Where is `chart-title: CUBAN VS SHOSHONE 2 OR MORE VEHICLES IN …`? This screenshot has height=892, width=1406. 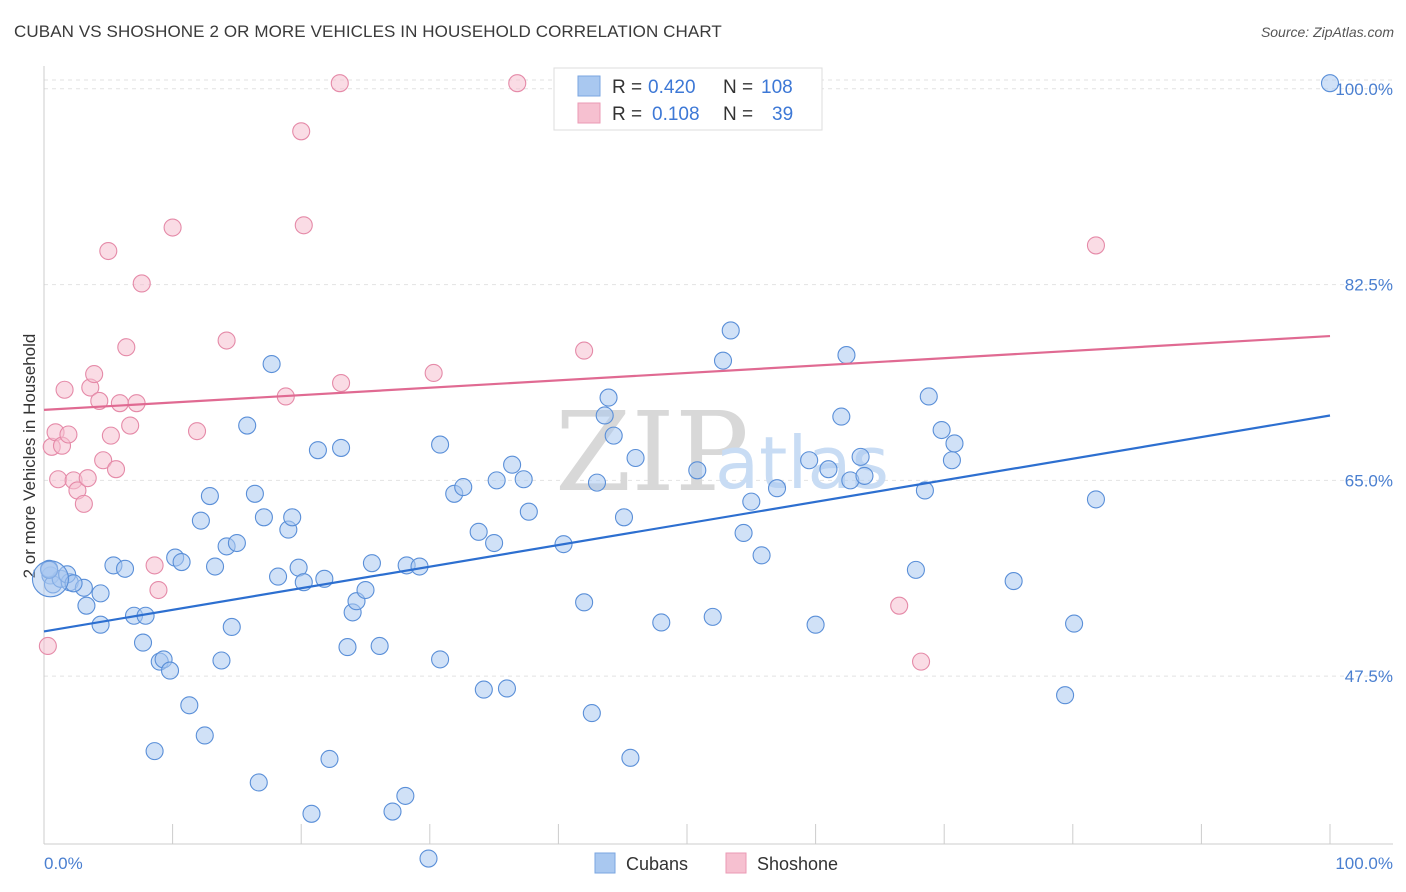
chart-title: CUBAN VS SHOSHONE 2 OR MORE VEHICLES IN … is located at coordinates (368, 31).